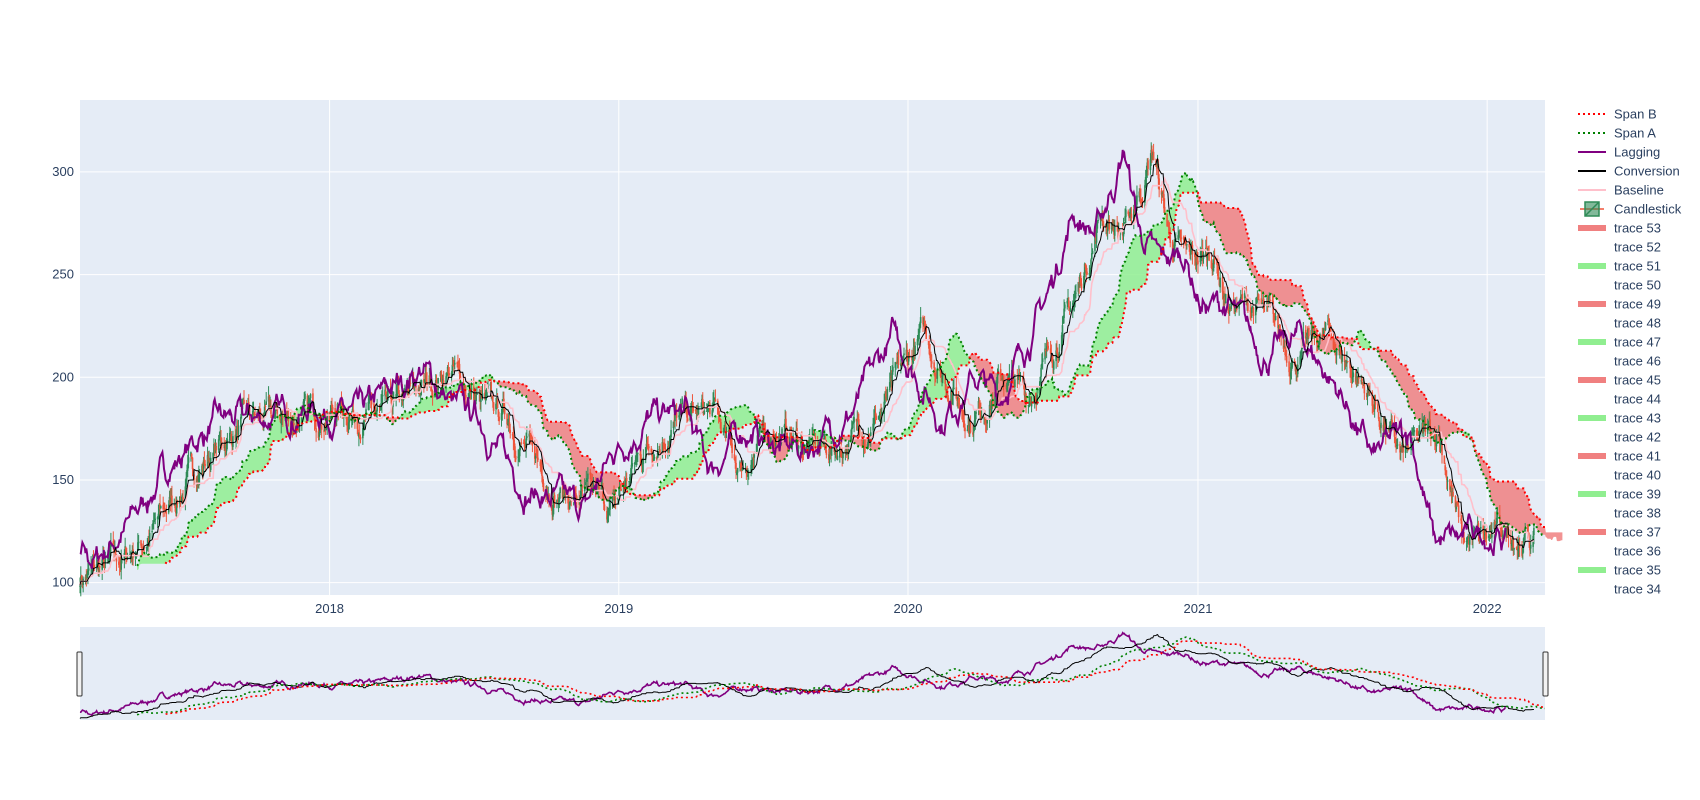  I want to click on legend-item: Baseline, so click(1621, 190).